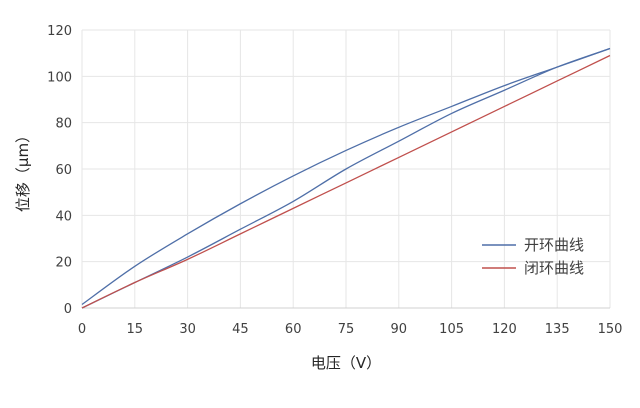  I want to click on x-axis-title: 电压（V）, so click(346, 363).